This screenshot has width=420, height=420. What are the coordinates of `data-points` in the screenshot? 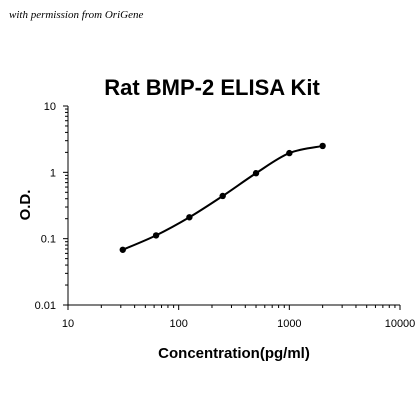 It's located at (222, 197).